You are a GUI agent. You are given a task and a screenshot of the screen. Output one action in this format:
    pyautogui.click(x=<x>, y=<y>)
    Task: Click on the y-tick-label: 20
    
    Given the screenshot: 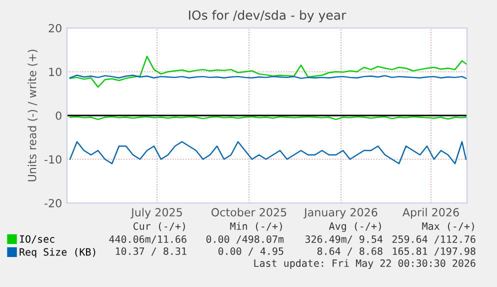 What is the action you would take?
    pyautogui.click(x=55, y=28)
    